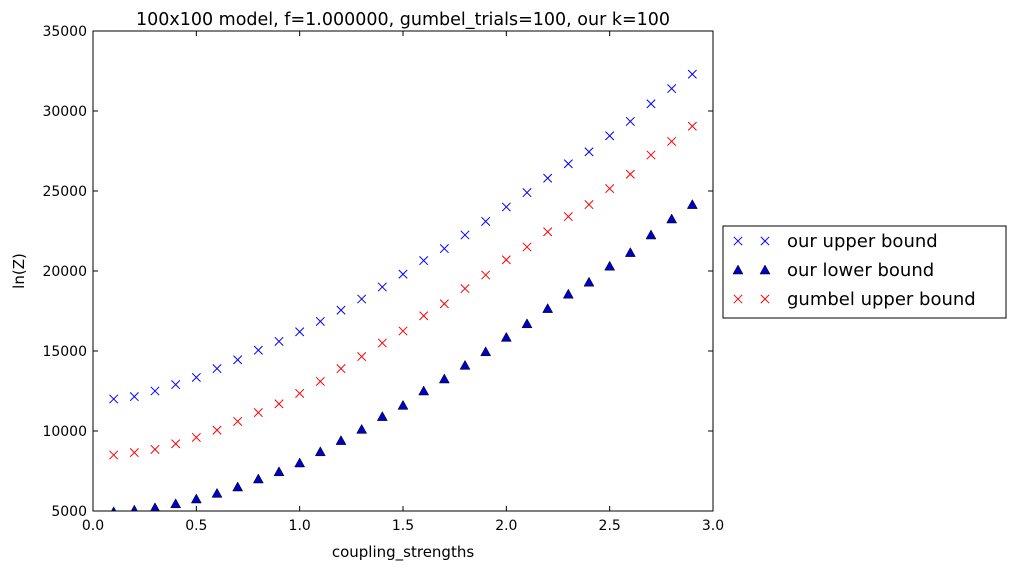 The width and height of the screenshot is (1015, 570). I want to click on y-tick-label: 25000, so click(64, 192).